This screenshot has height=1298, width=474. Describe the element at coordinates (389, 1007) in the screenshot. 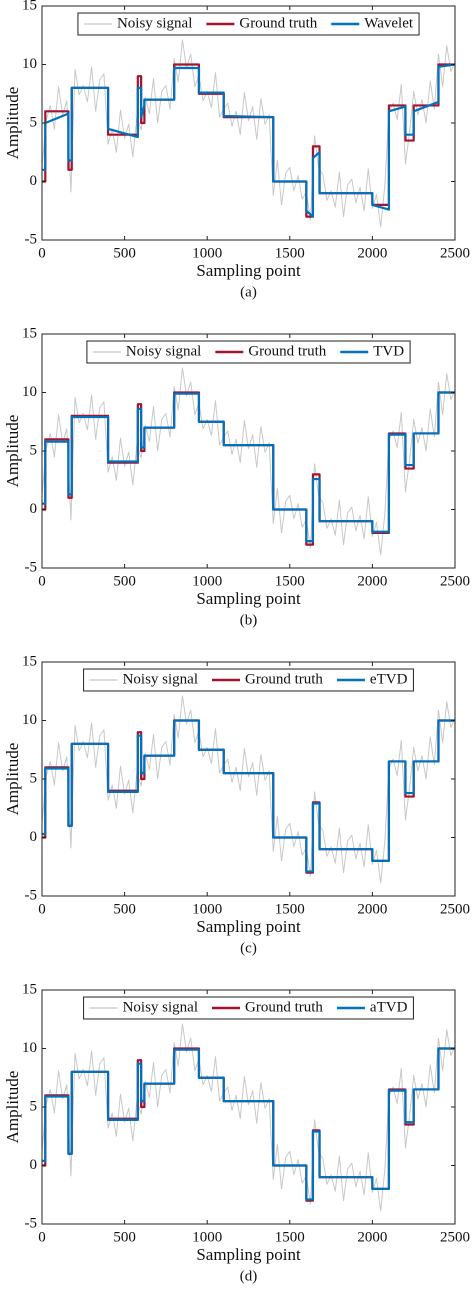

I see `legend-label: aTVD` at that location.